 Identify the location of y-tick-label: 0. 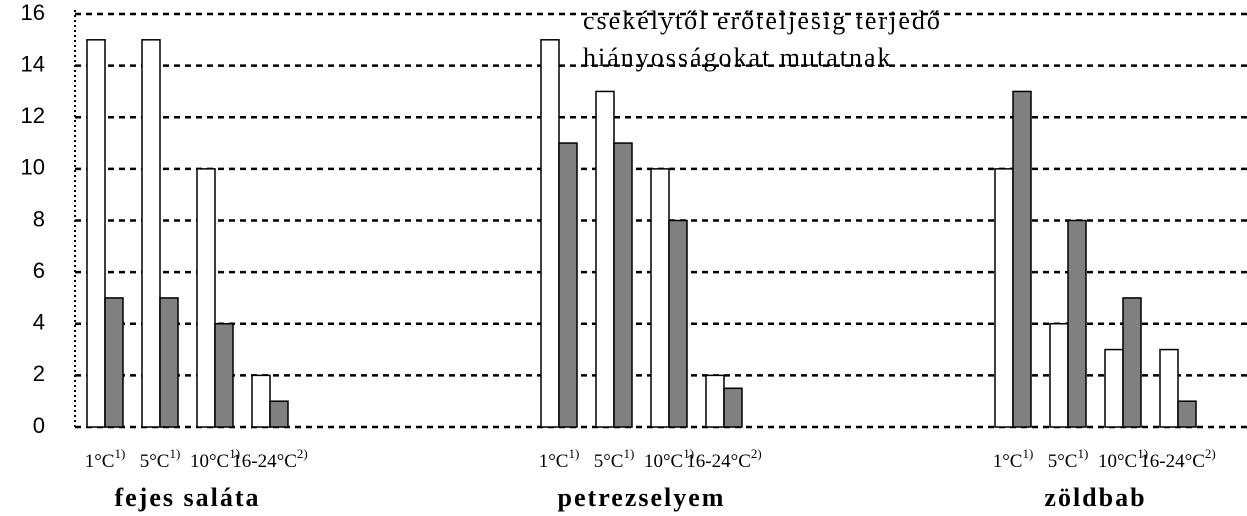
(39, 425).